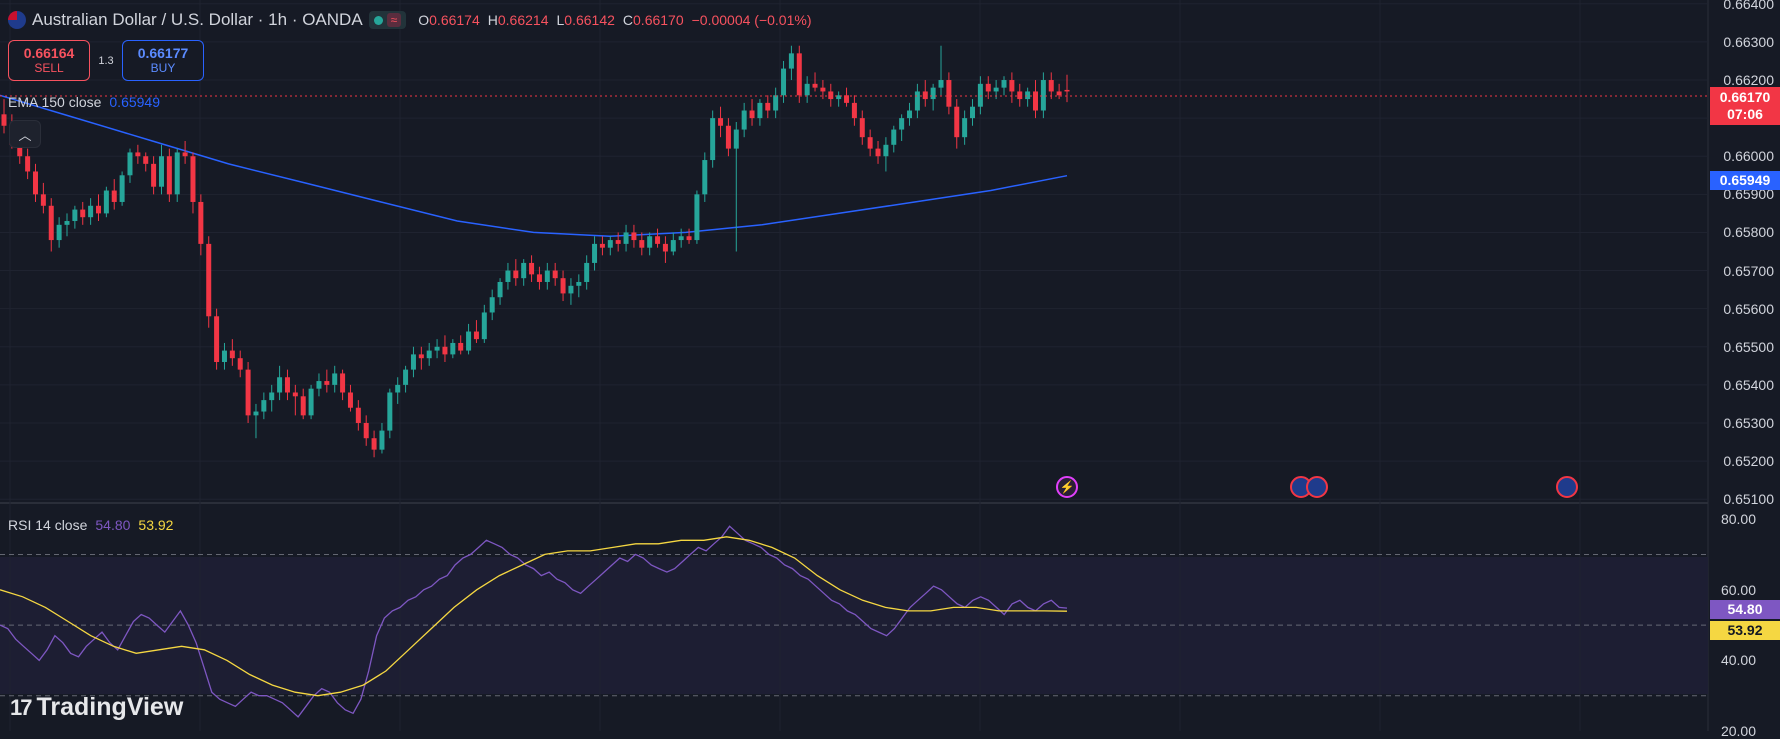  What do you see at coordinates (1738, 589) in the screenshot?
I see `rsi-tick-label: 60.00` at bounding box center [1738, 589].